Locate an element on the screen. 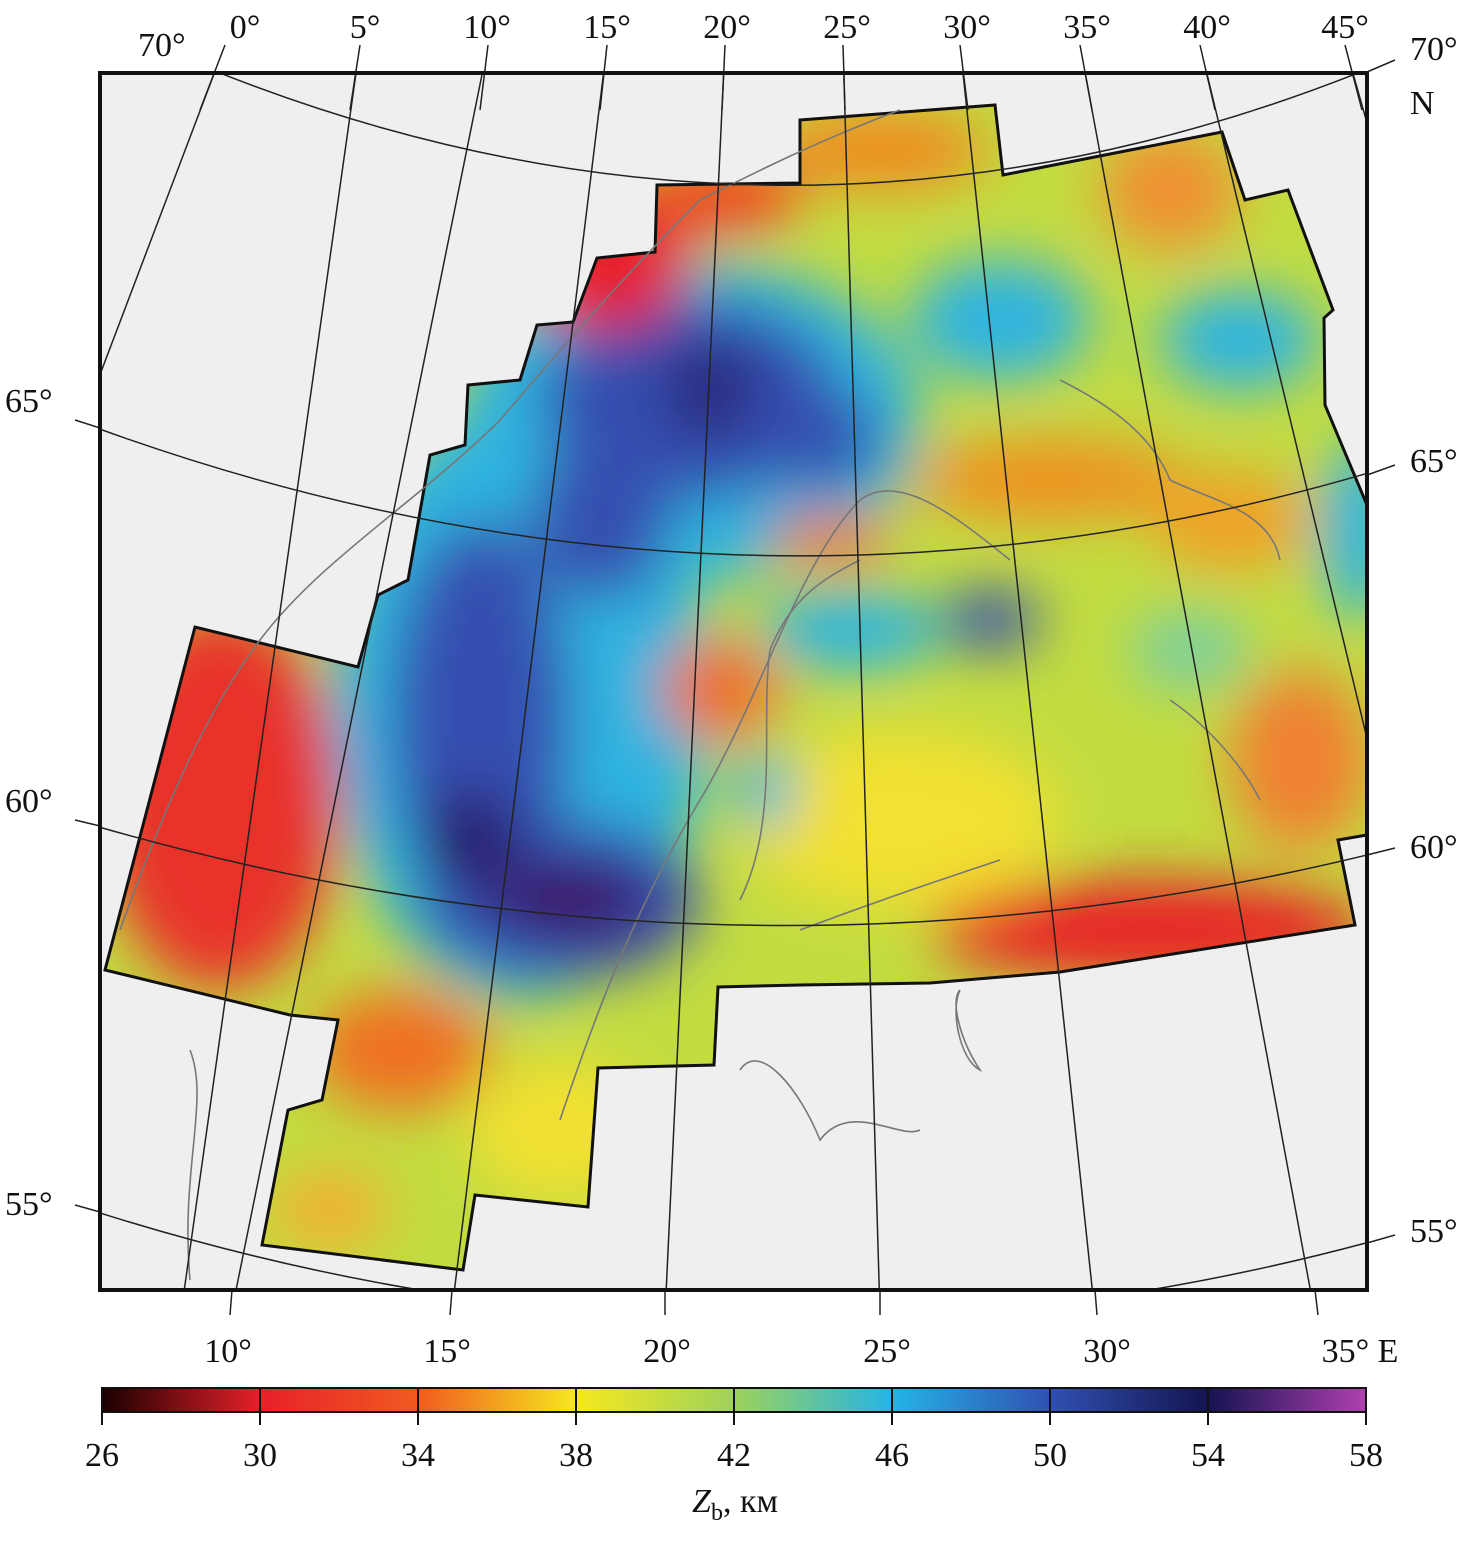 The width and height of the screenshot is (1470, 1544). parallel-label-left-70: 70° is located at coordinates (162, 45).